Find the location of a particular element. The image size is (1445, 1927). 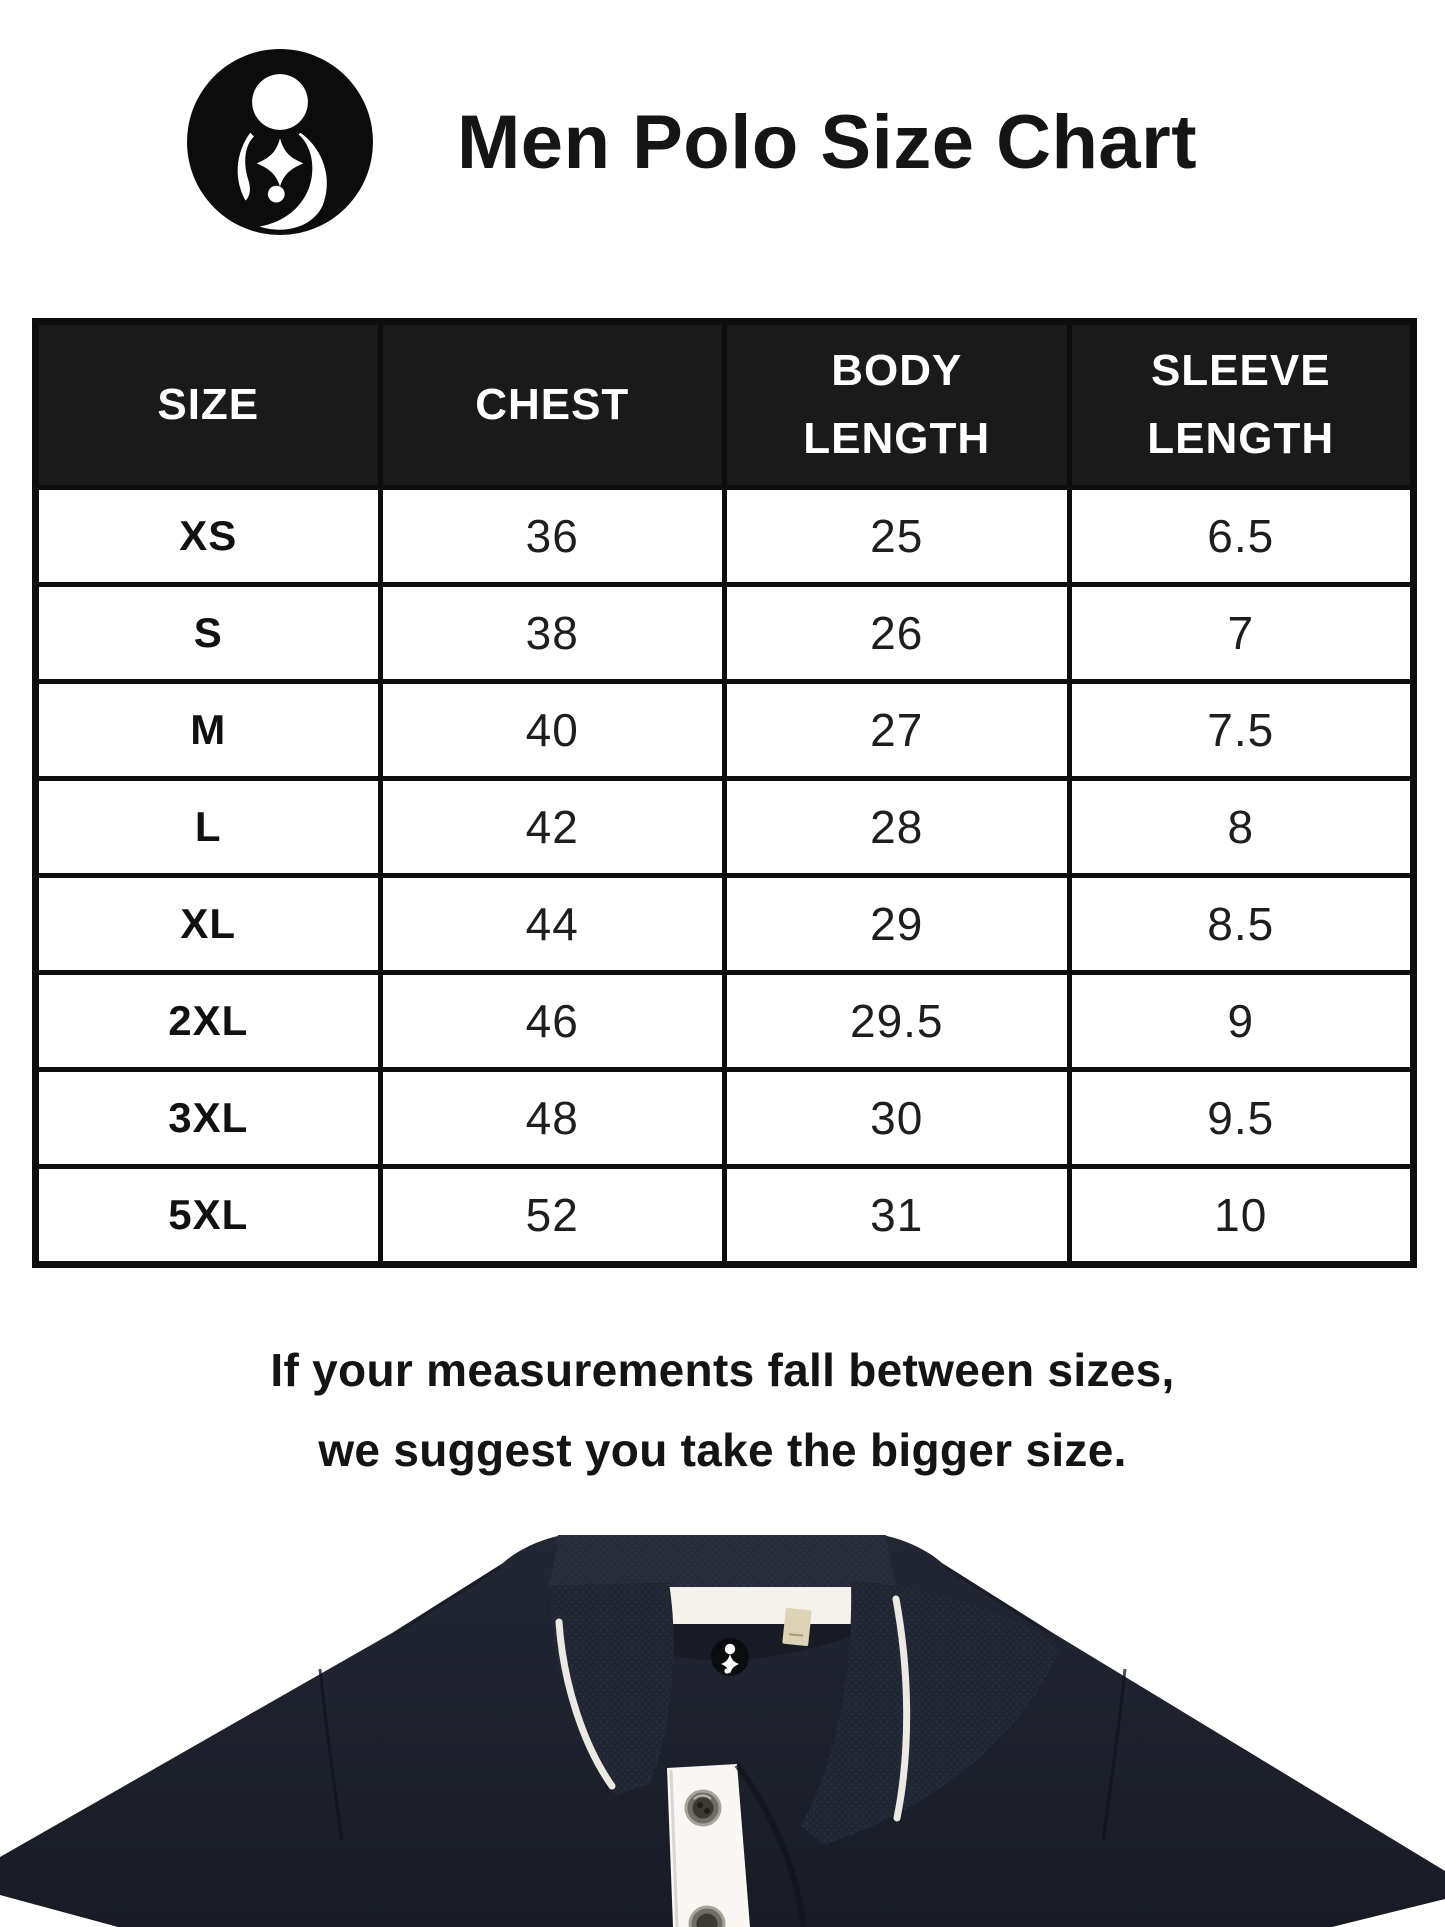

sleeve-length-value: 8 is located at coordinates (1241, 827).